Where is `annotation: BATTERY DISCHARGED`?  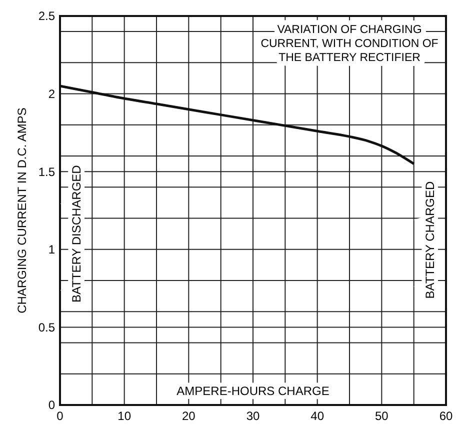
annotation: BATTERY DISCHARGED is located at coordinates (76, 233).